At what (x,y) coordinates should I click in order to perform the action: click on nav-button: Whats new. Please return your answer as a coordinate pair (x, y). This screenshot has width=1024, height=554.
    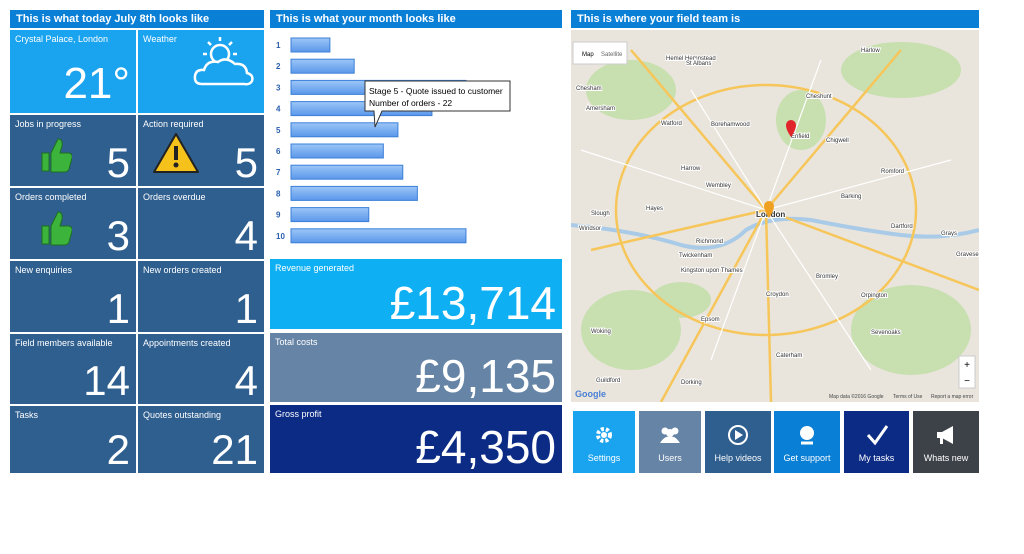
    Looking at the image, I should click on (946, 442).